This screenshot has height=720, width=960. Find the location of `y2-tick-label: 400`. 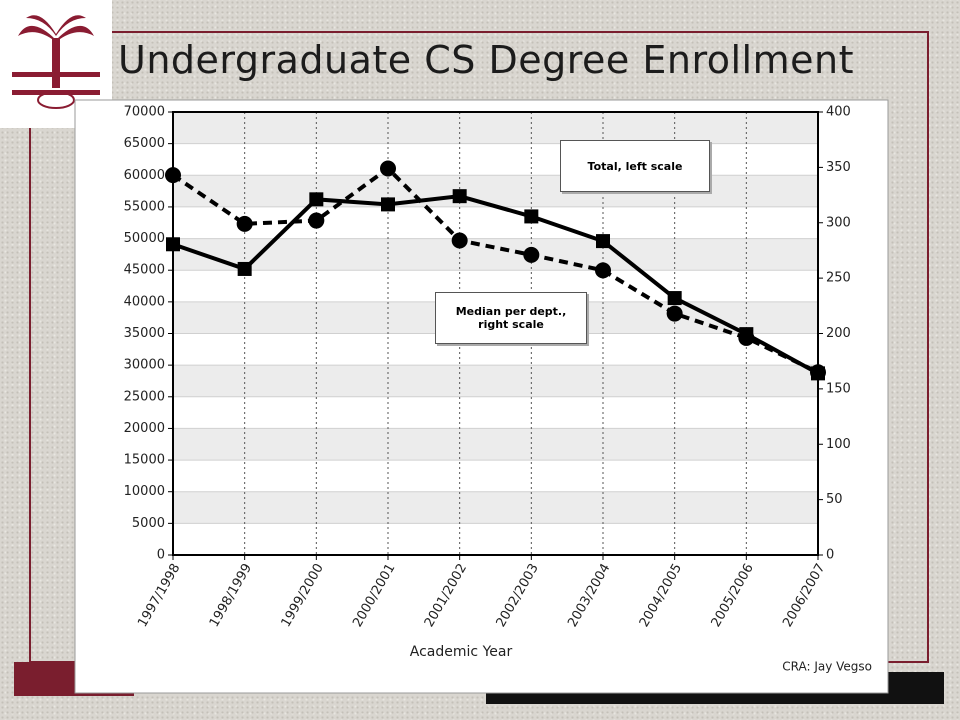

y2-tick-label: 400 is located at coordinates (838, 112).